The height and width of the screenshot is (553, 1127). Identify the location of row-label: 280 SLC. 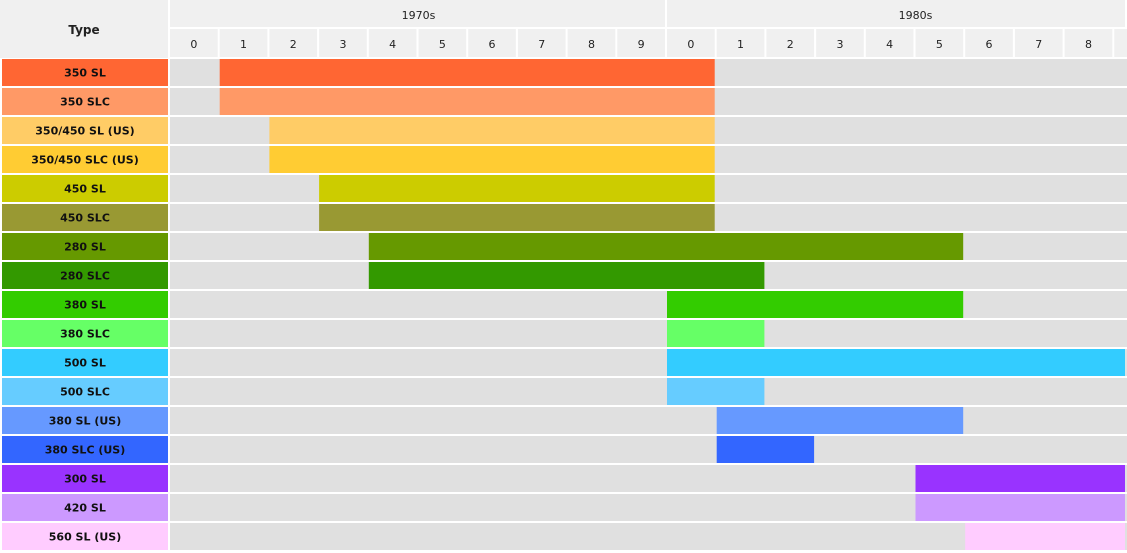
(85, 276).